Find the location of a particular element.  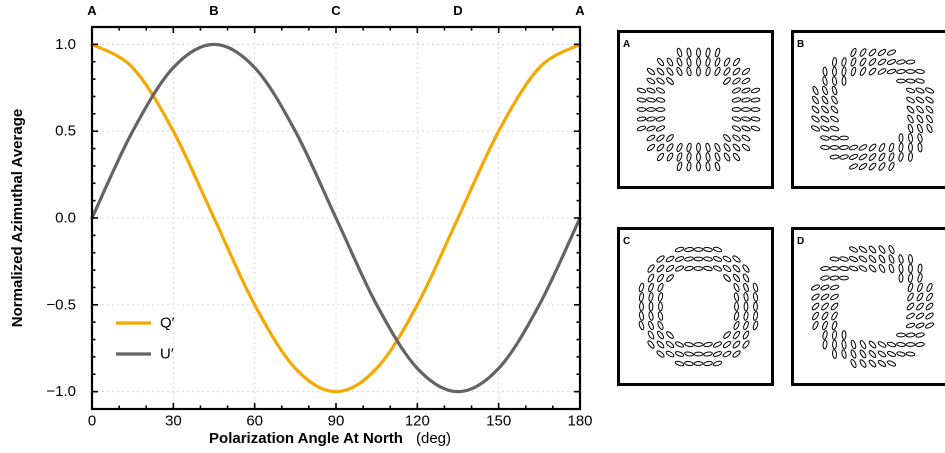

y-tick-label: −0.5 is located at coordinates (61, 304).